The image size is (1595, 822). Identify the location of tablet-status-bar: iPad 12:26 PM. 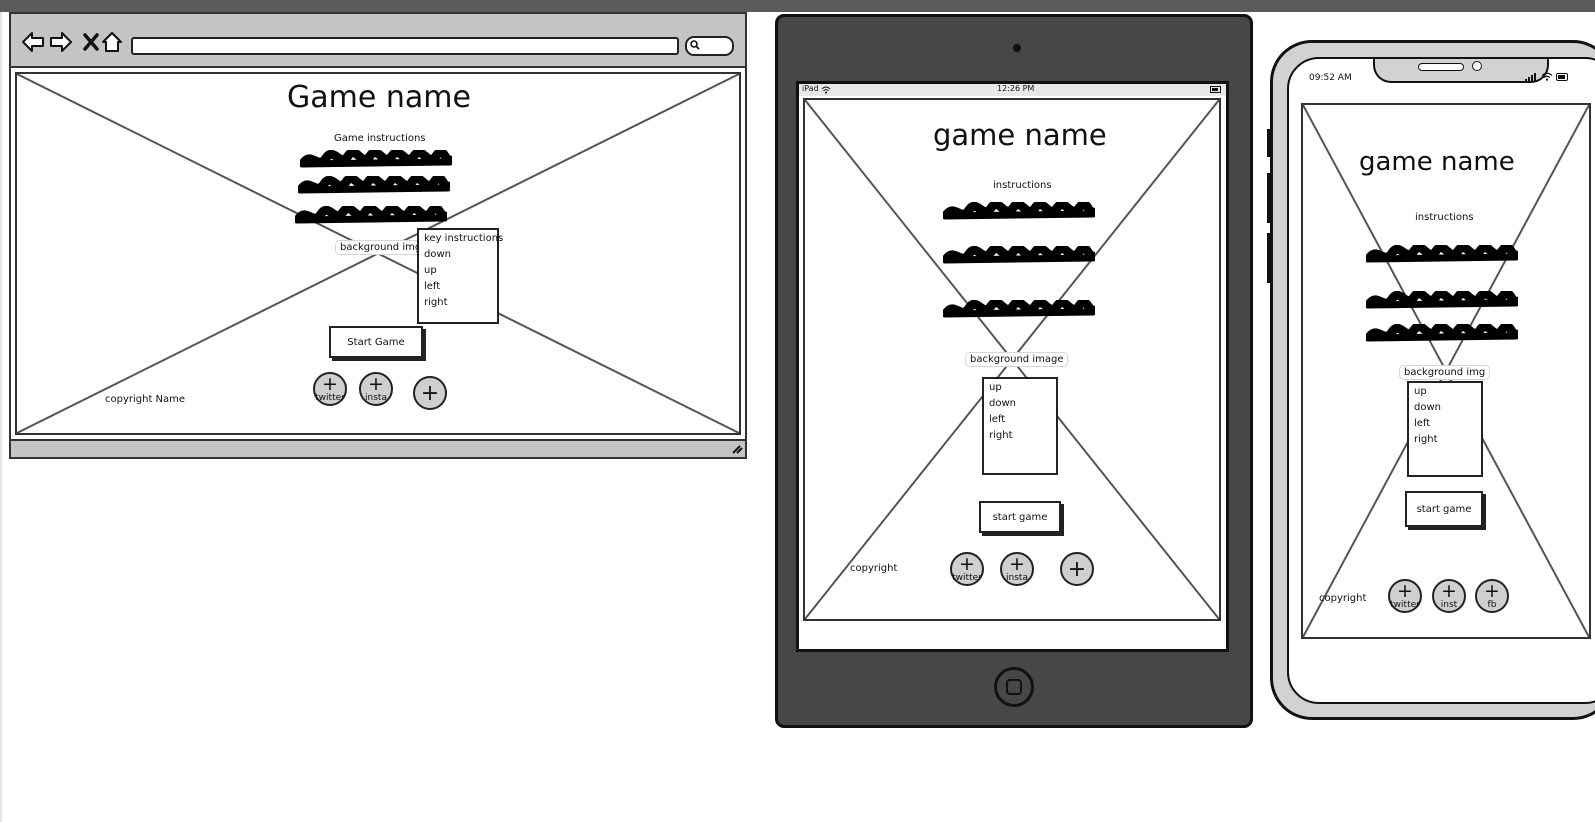
(1012, 90).